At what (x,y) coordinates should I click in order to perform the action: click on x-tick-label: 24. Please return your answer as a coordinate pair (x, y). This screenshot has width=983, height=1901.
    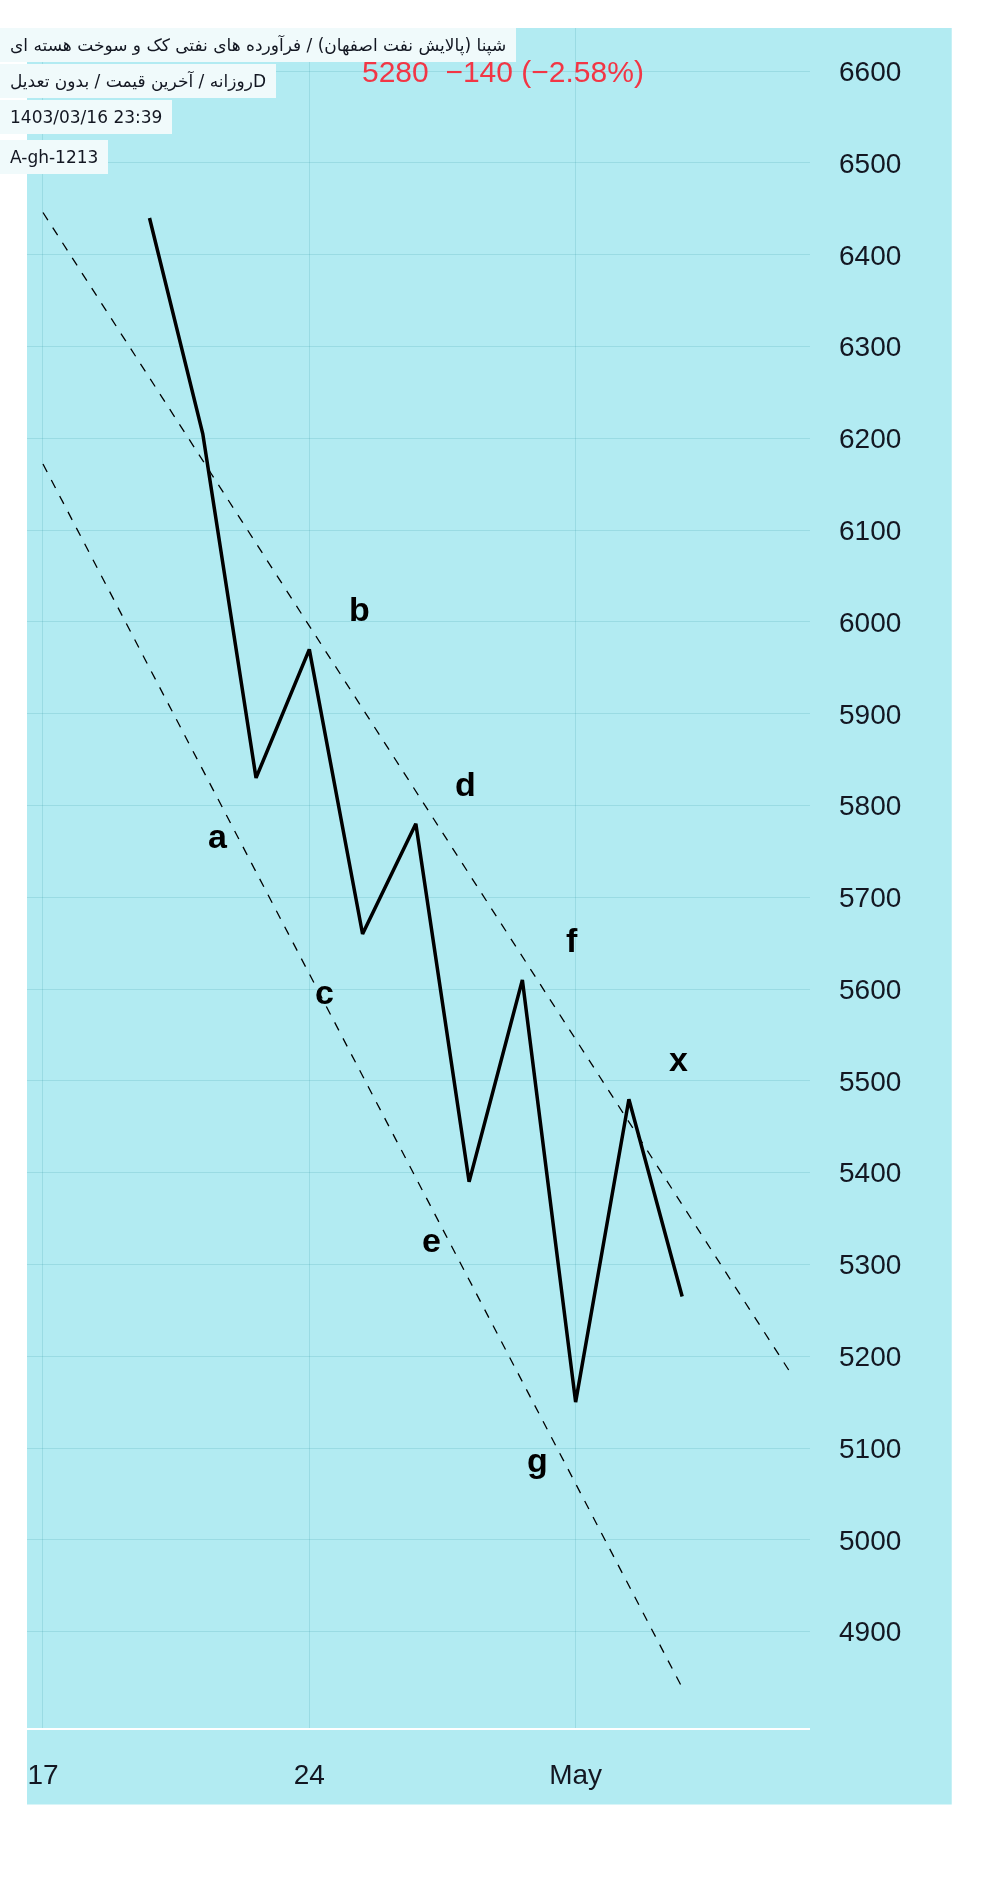
    Looking at the image, I should click on (309, 1774).